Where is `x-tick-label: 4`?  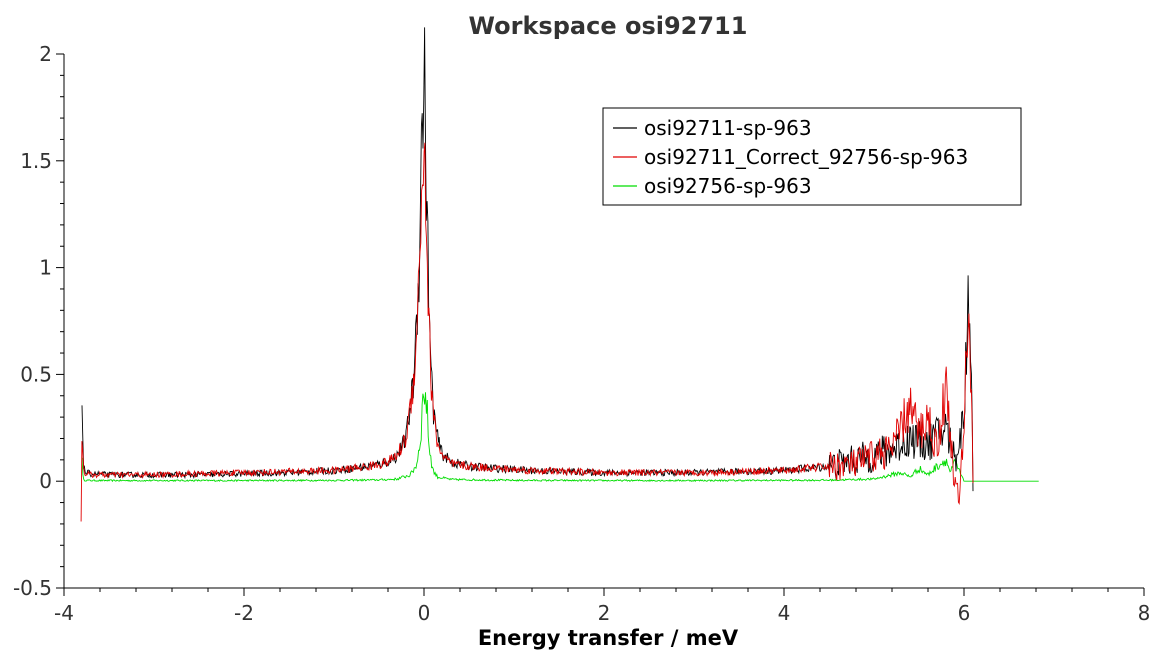 x-tick-label: 4 is located at coordinates (784, 613).